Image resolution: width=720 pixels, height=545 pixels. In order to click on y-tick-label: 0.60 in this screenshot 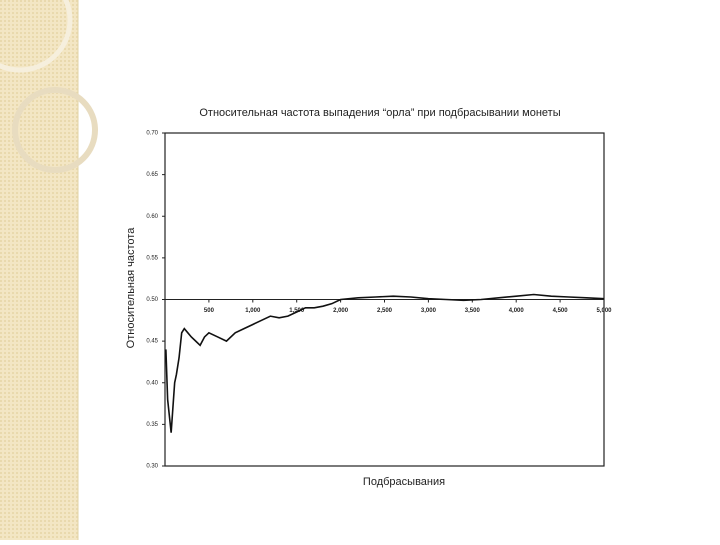, I will do `click(152, 217)`.